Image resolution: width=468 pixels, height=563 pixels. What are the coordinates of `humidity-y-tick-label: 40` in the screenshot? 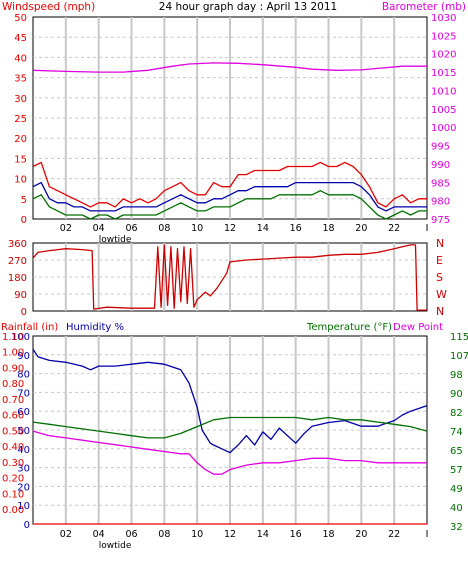 It's located at (23, 450).